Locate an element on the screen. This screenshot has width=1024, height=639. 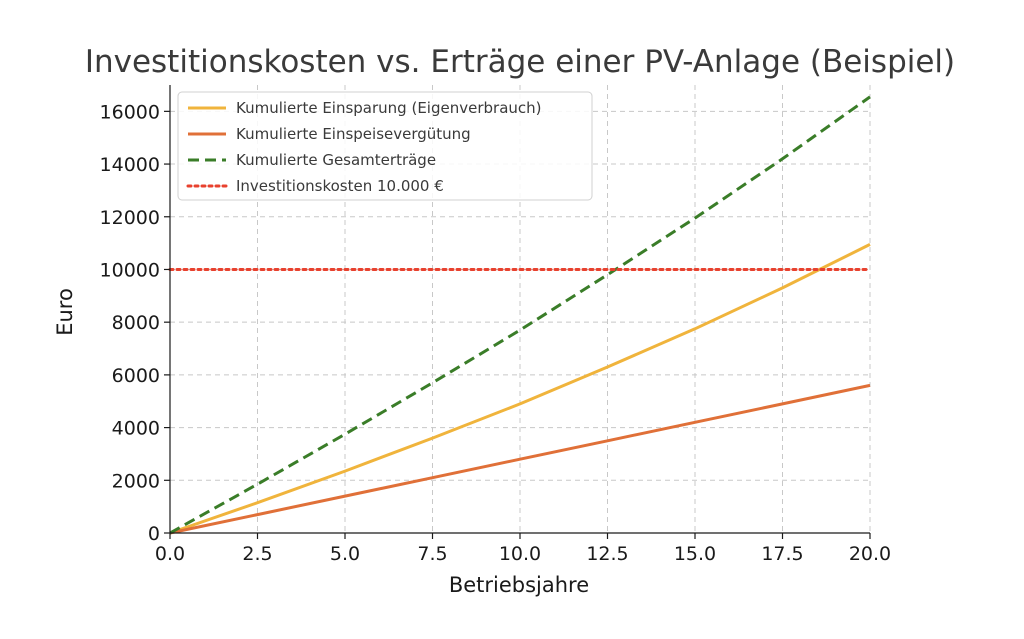
x-tick-label: 2.5 is located at coordinates (257, 554).